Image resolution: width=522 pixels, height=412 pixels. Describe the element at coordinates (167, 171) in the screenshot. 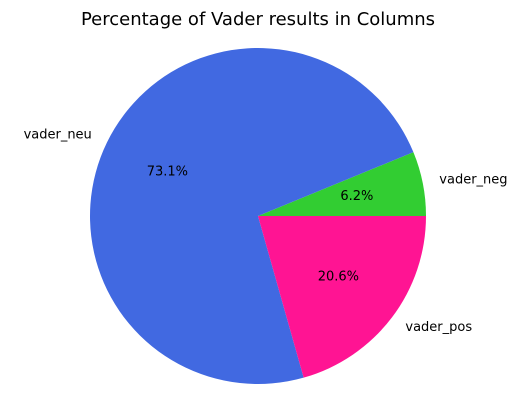

I see `pct-label-vader-neu: 73.1%` at that location.